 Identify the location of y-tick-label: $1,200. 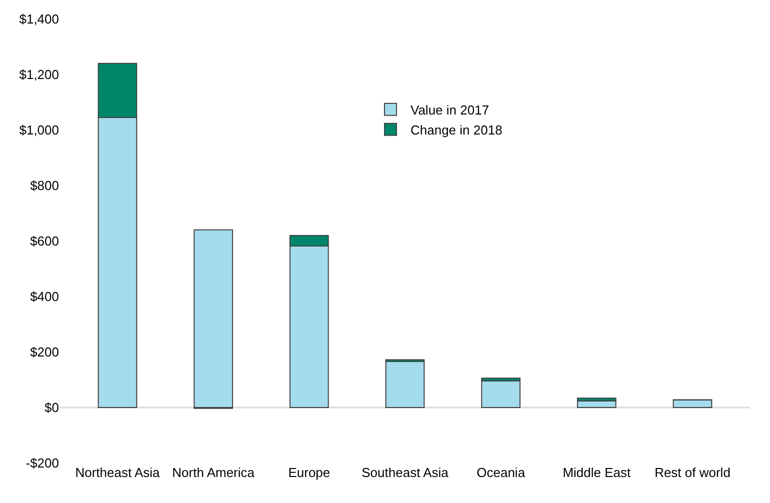
(39, 74).